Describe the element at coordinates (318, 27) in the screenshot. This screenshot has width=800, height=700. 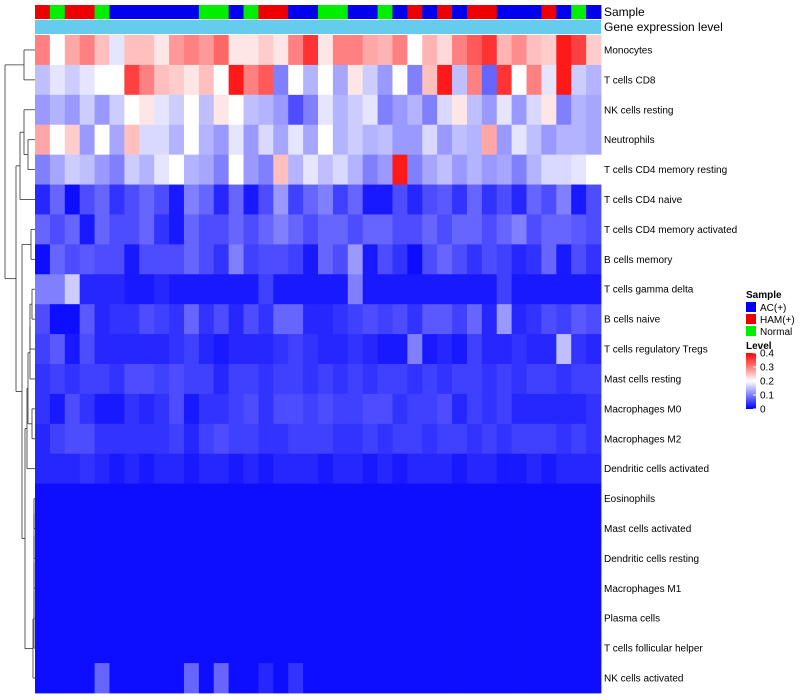
I see `expression-annotation-bar` at that location.